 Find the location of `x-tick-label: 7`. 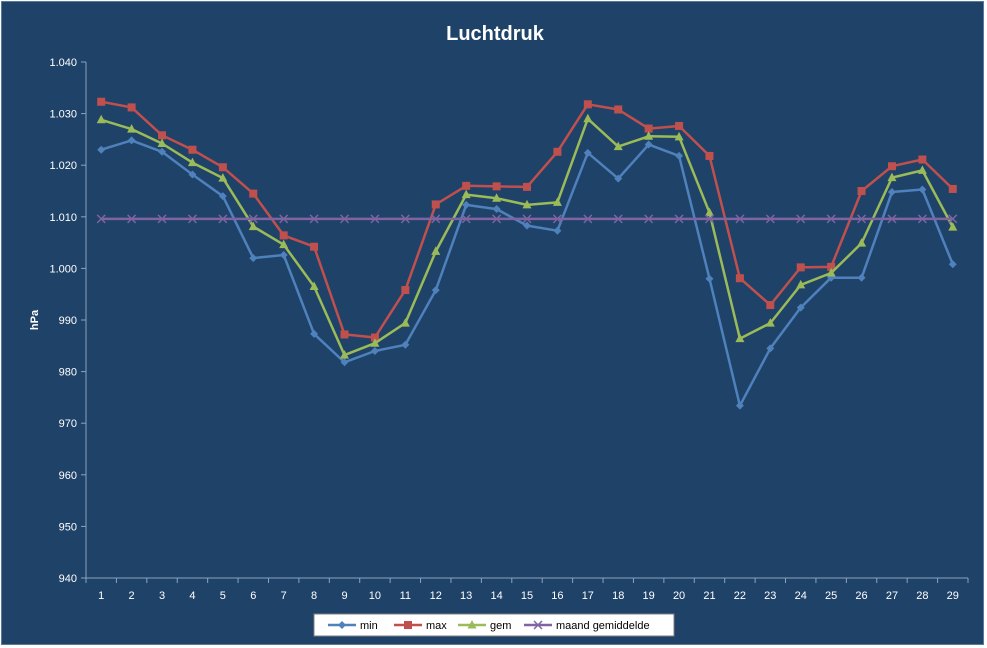

x-tick-label: 7 is located at coordinates (284, 596).